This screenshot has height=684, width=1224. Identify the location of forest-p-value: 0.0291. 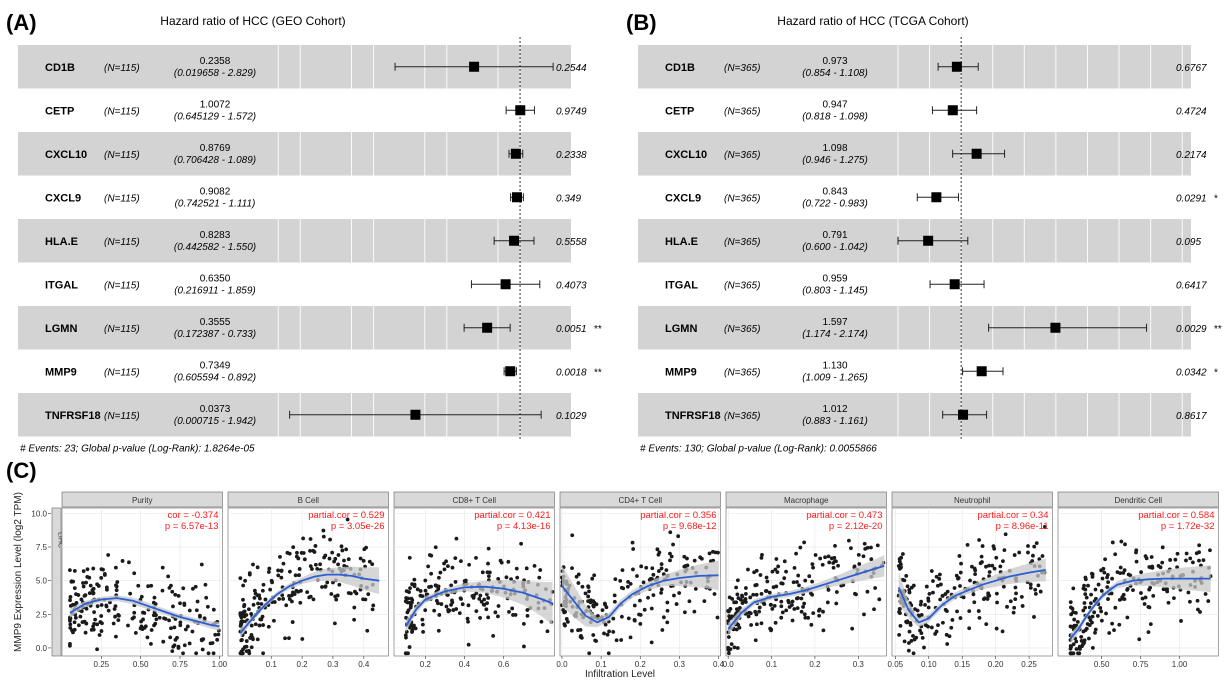
(1191, 198).